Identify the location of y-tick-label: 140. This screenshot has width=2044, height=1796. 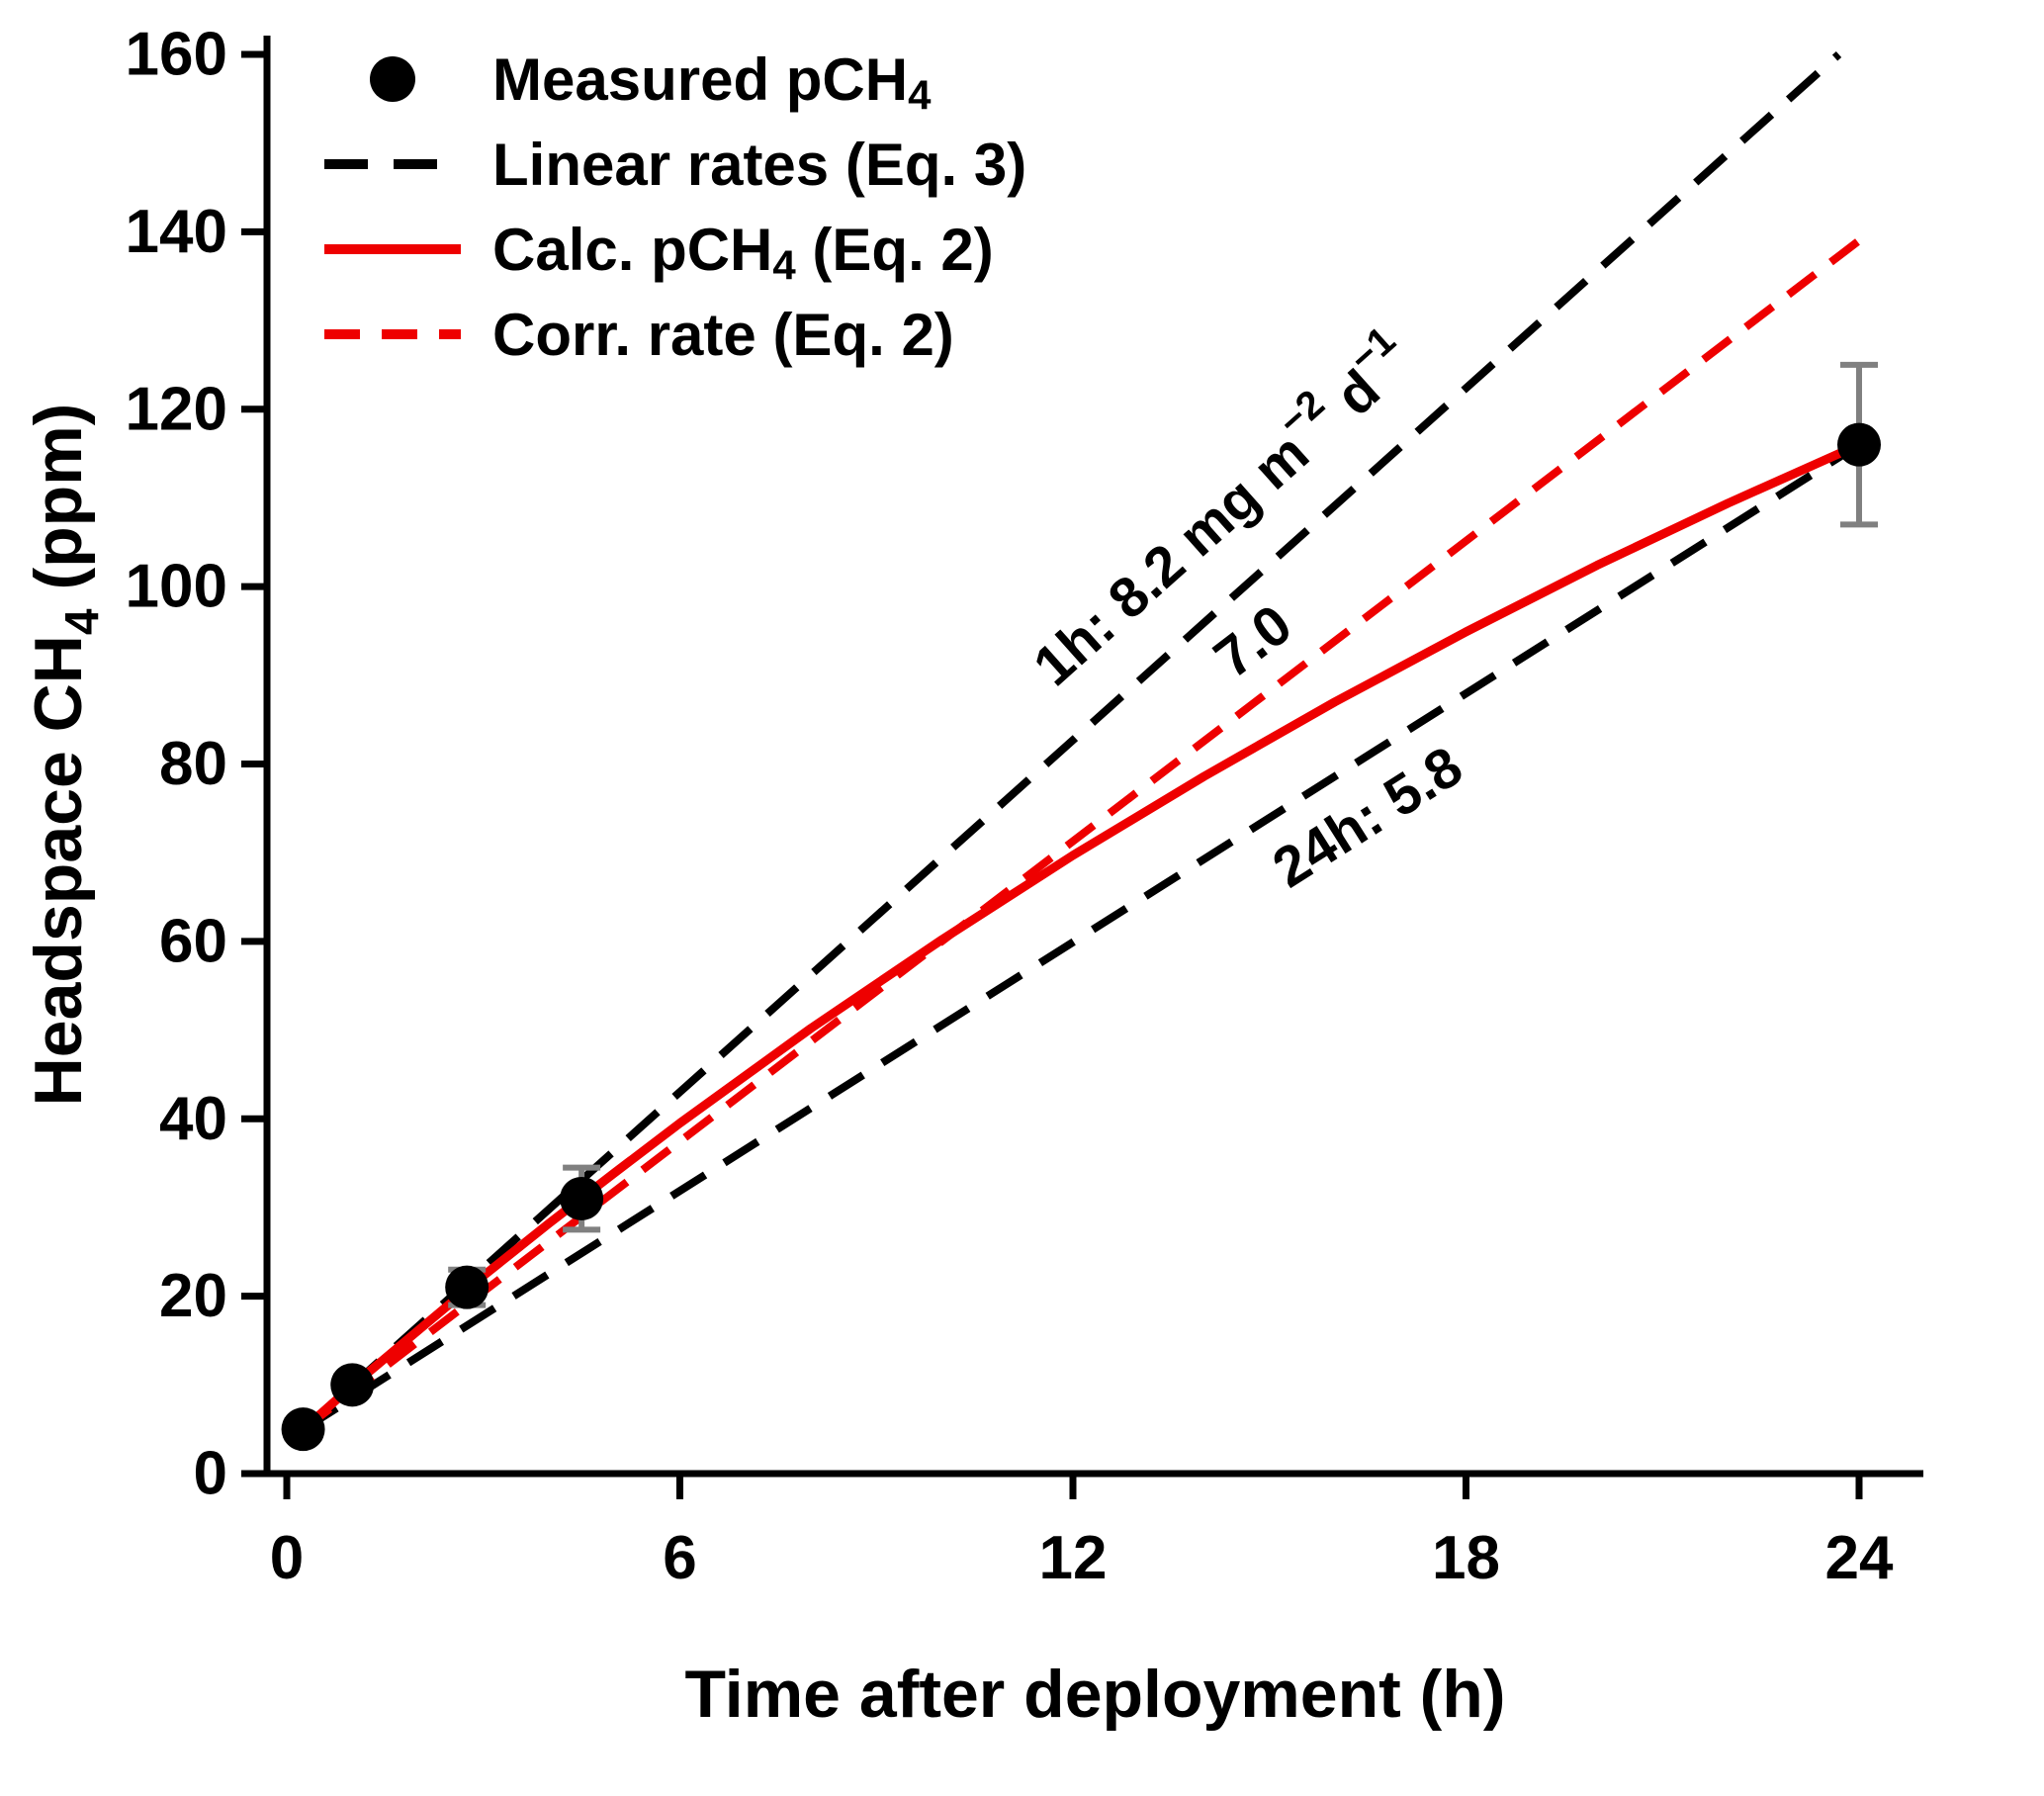
(176, 232).